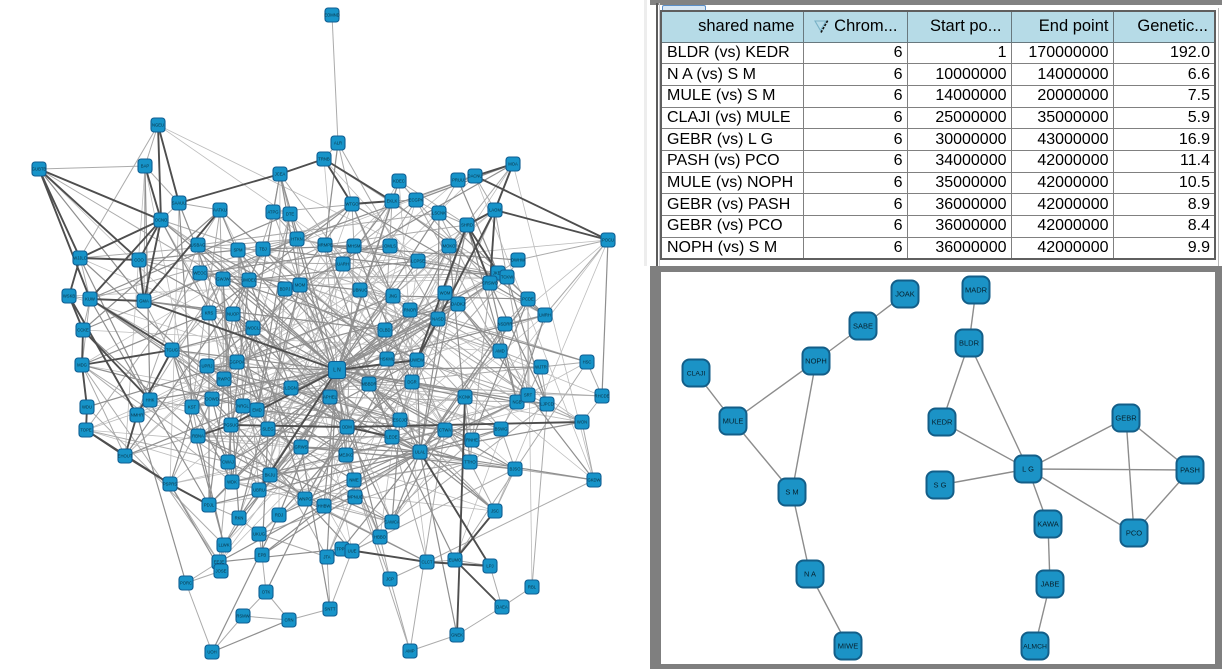 This screenshot has width=1222, height=669. I want to click on svg-text: PDJL, so click(209, 505).